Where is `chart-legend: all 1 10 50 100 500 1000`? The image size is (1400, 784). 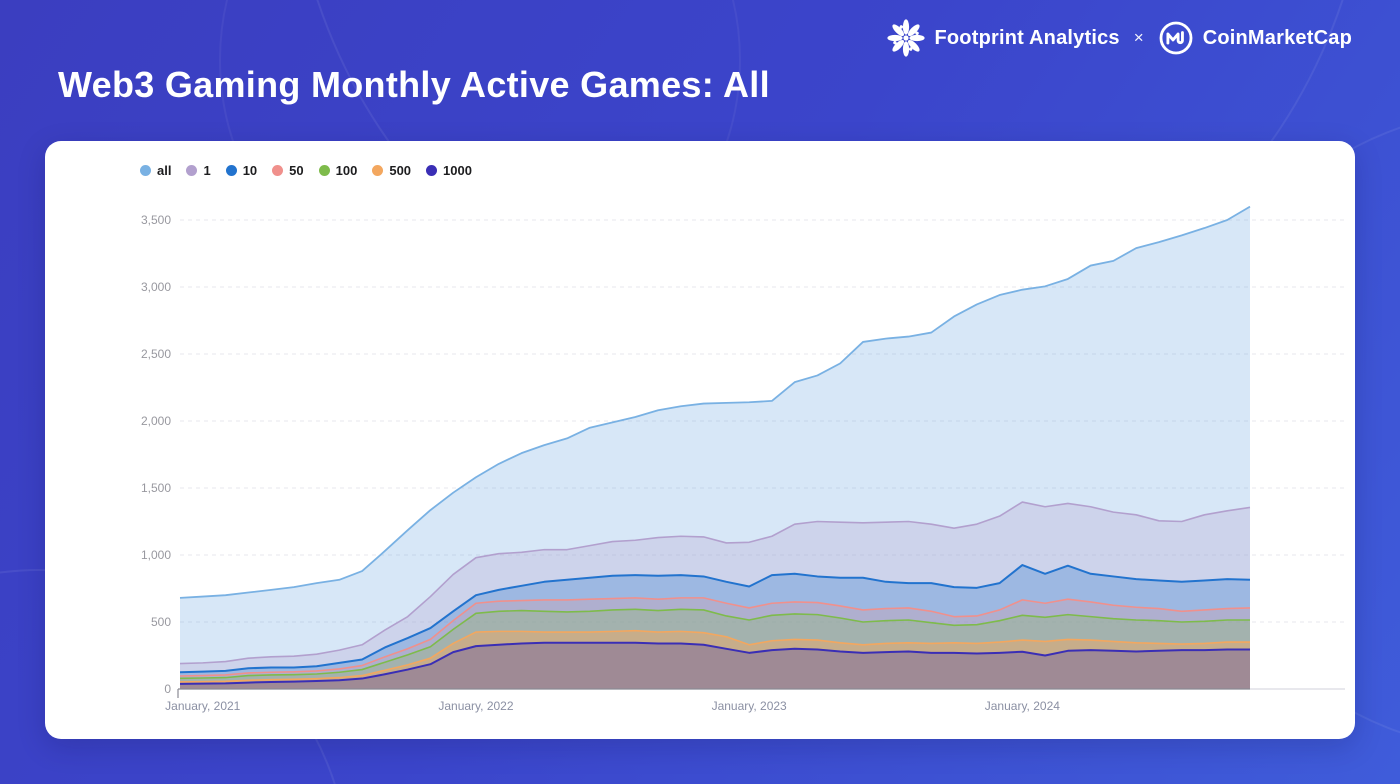
chart-legend: all 1 10 50 100 500 1000 is located at coordinates (306, 170).